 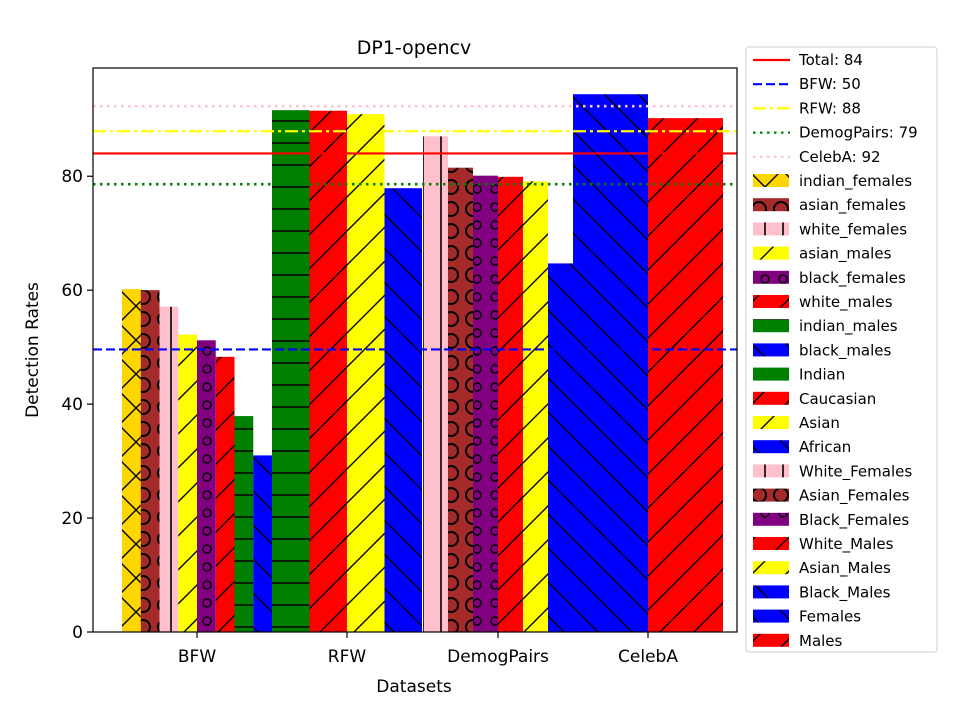 What do you see at coordinates (72, 291) in the screenshot?
I see `y-tick-label: 60` at bounding box center [72, 291].